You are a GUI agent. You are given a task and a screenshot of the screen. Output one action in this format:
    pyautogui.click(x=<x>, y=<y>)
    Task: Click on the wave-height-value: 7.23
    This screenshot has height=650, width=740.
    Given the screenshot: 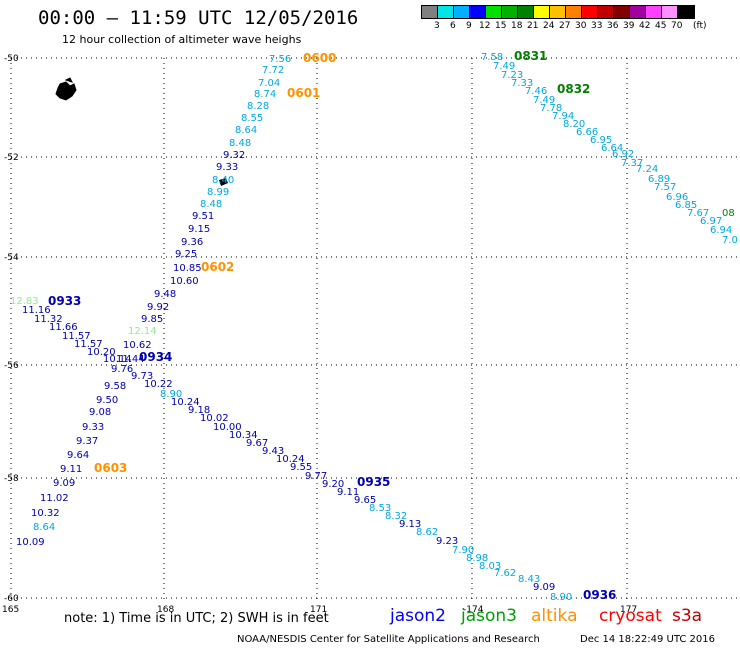 What is the action you would take?
    pyautogui.click(x=512, y=75)
    